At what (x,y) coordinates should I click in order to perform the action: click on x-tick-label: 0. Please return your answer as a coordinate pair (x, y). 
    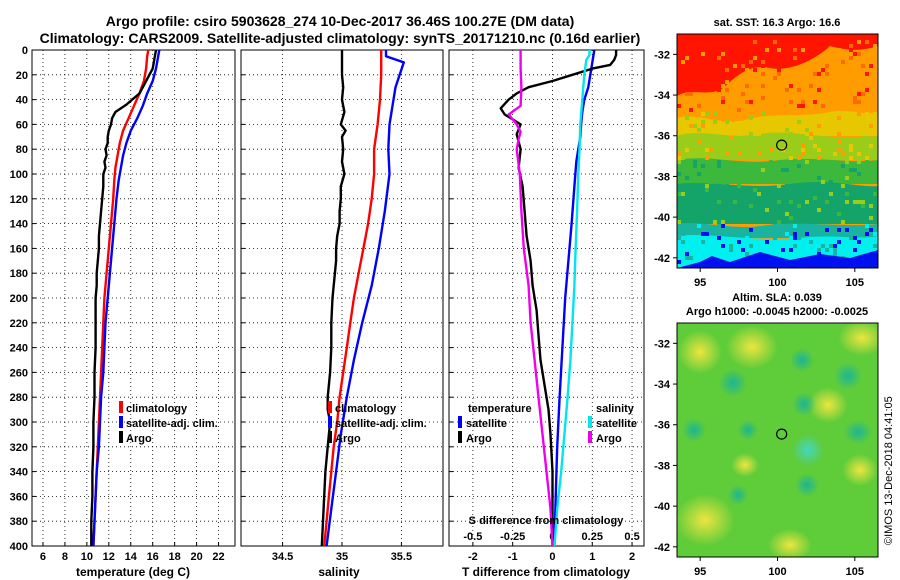
    Looking at the image, I should click on (552, 557).